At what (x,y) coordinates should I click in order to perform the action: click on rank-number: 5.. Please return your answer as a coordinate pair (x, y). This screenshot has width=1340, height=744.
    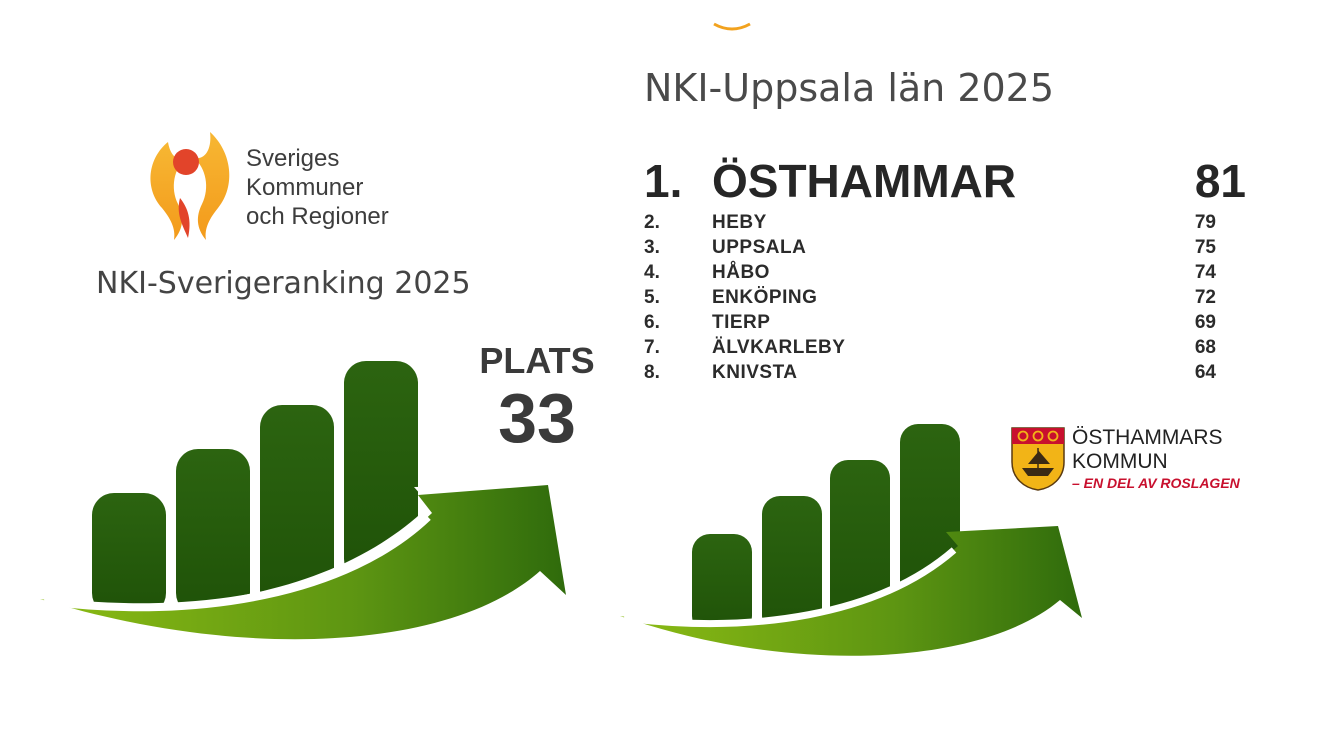
    Looking at the image, I should click on (652, 297).